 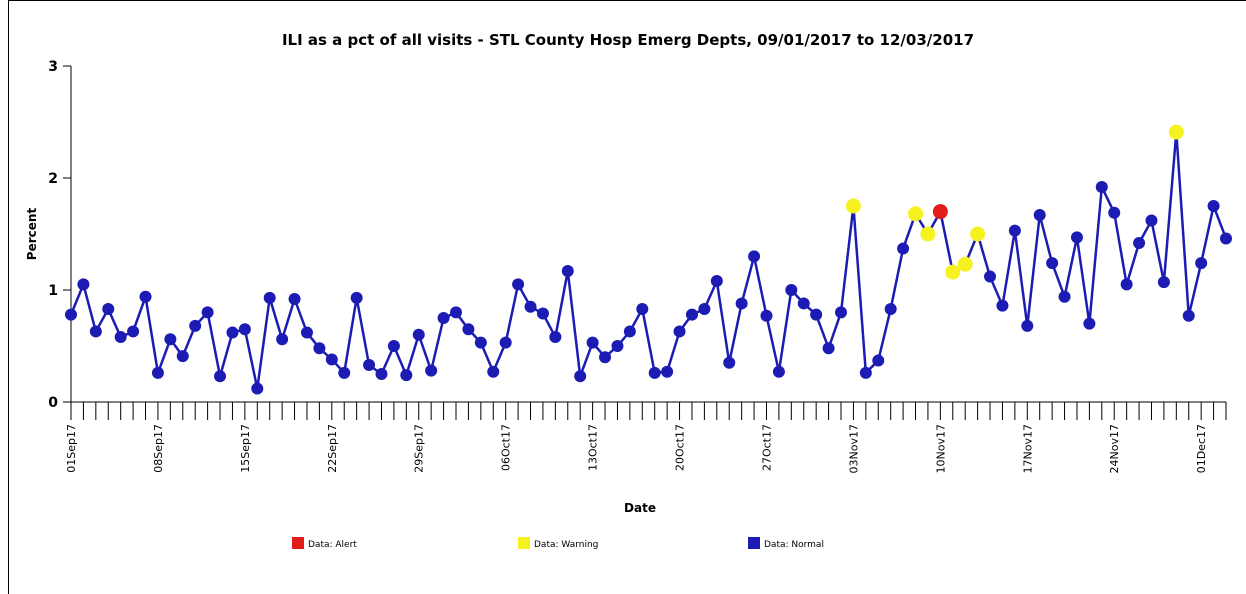 I want to click on y-tick-label: 3, so click(x=53, y=67).